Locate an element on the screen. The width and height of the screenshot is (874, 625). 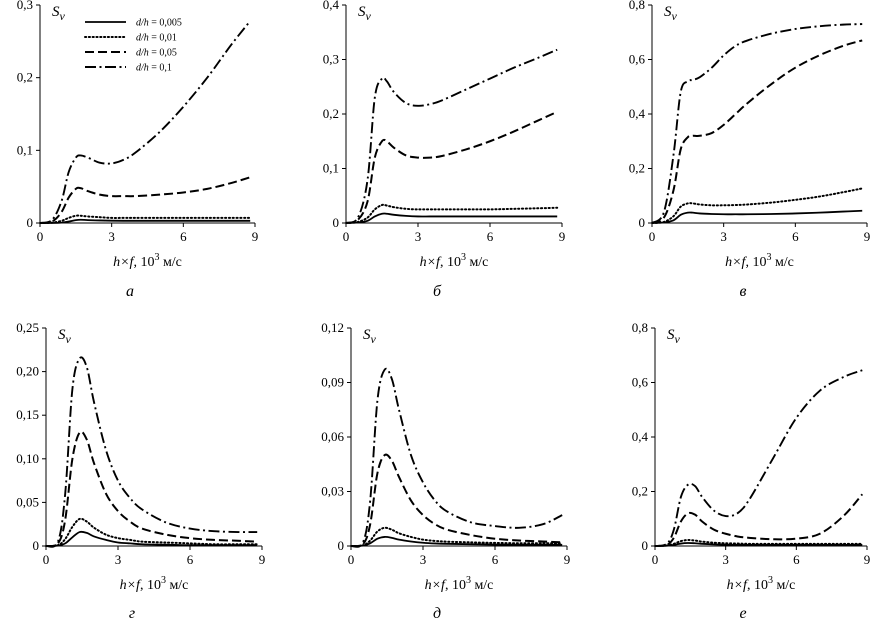
chart-panel-1: 0 0,1 0,2 0,3 0 3 6 9 Sv h×f, 103 м/с а is located at coordinates (138, 150).